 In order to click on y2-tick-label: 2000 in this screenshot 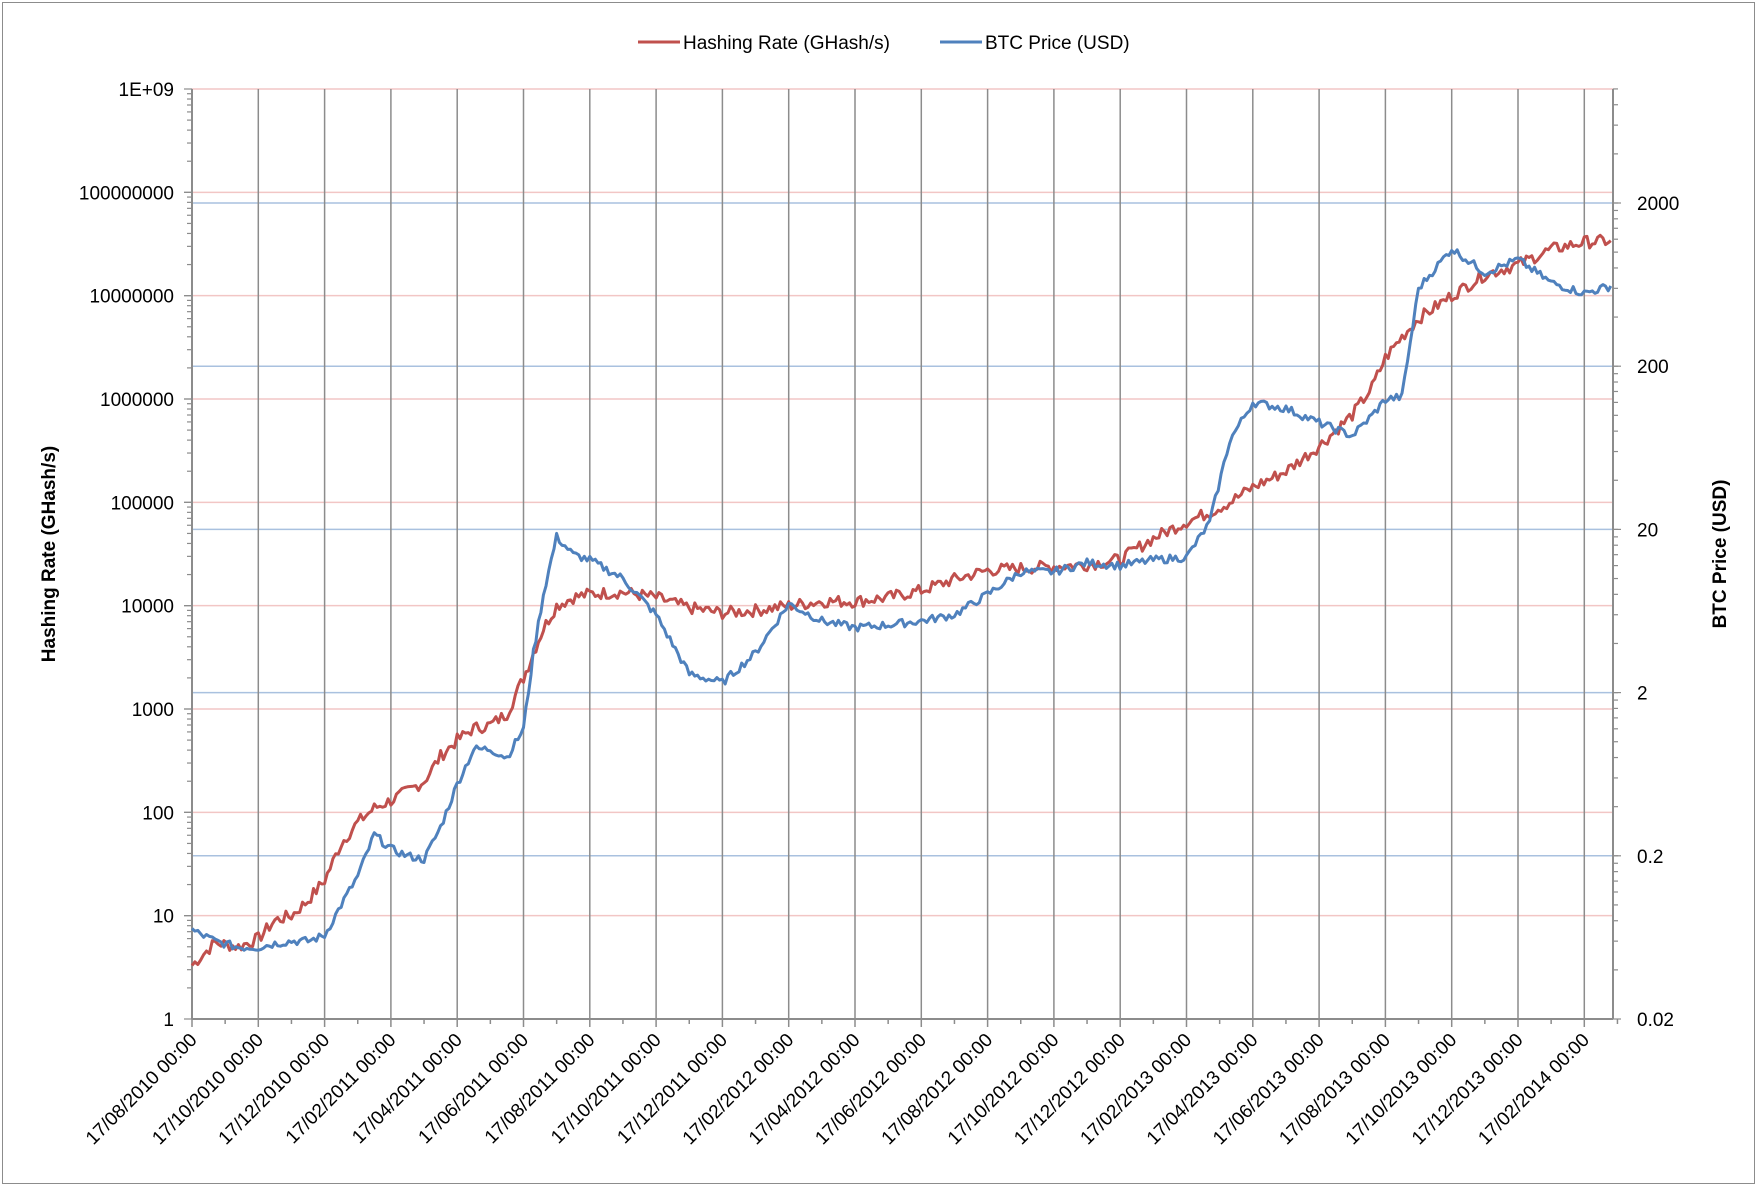, I will do `click(1658, 204)`.